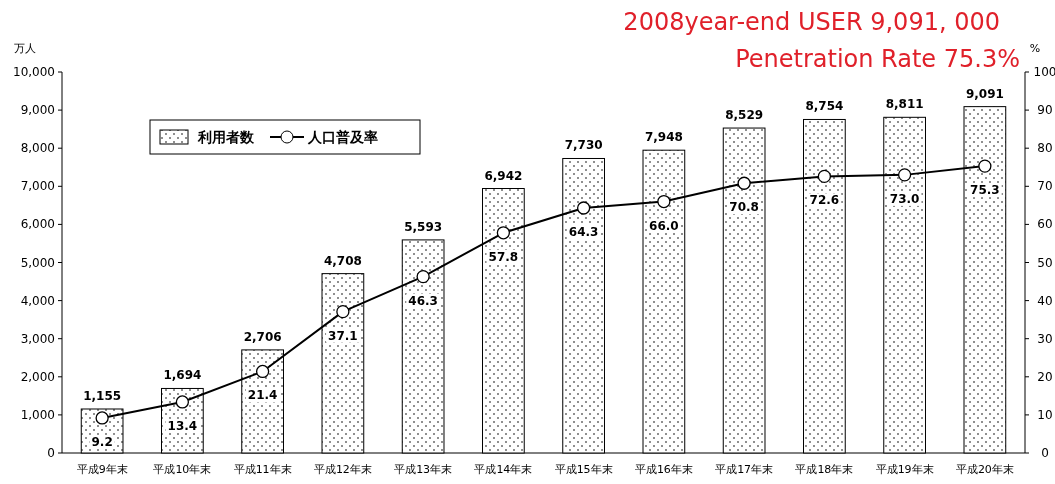 Image resolution: width=1055 pixels, height=484 pixels. What do you see at coordinates (1045, 148) in the screenshot?
I see `y2-tick-label: 80` at bounding box center [1045, 148].